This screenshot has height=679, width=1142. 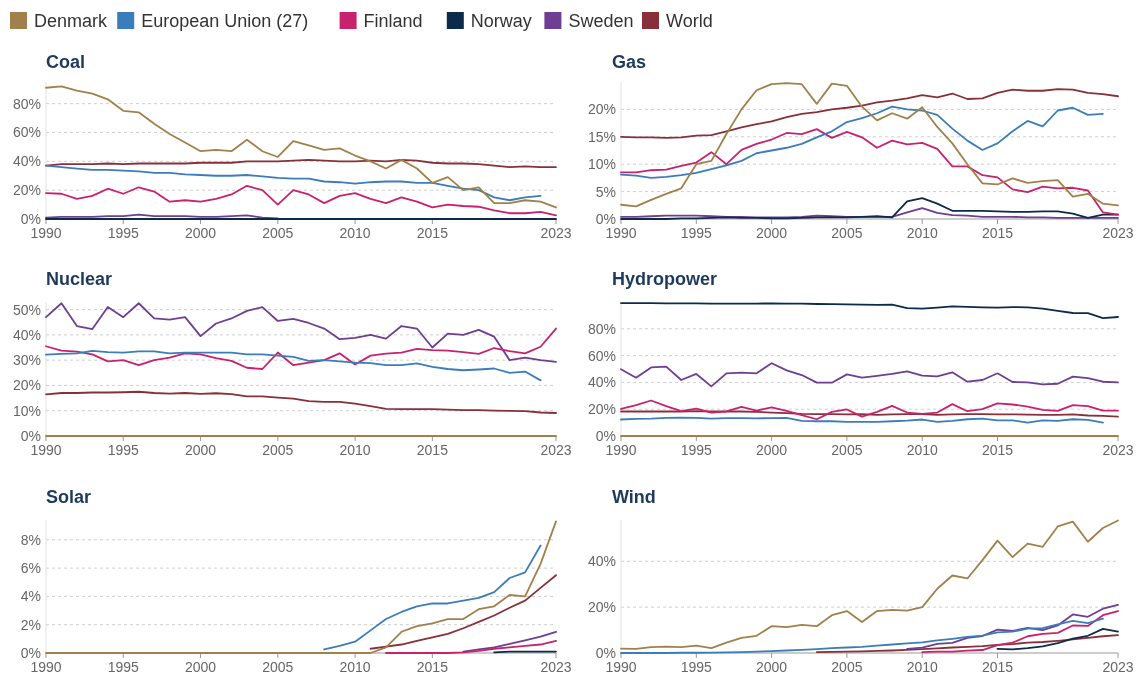 What do you see at coordinates (71, 21) in the screenshot?
I see `legend-label: Denmark` at bounding box center [71, 21].